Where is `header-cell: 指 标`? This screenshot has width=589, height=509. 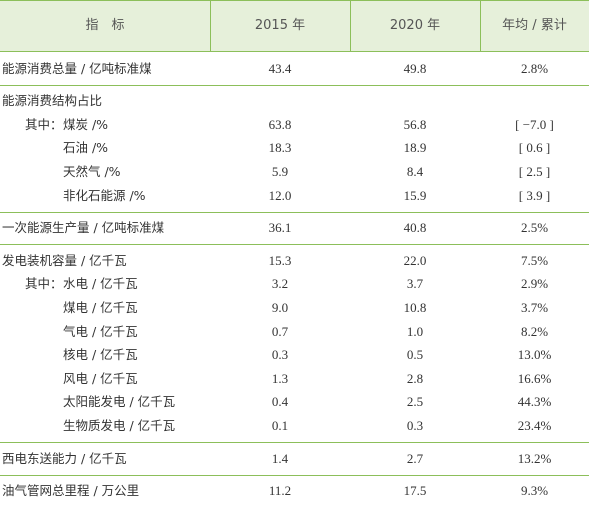 header-cell: 指 标 is located at coordinates (105, 25).